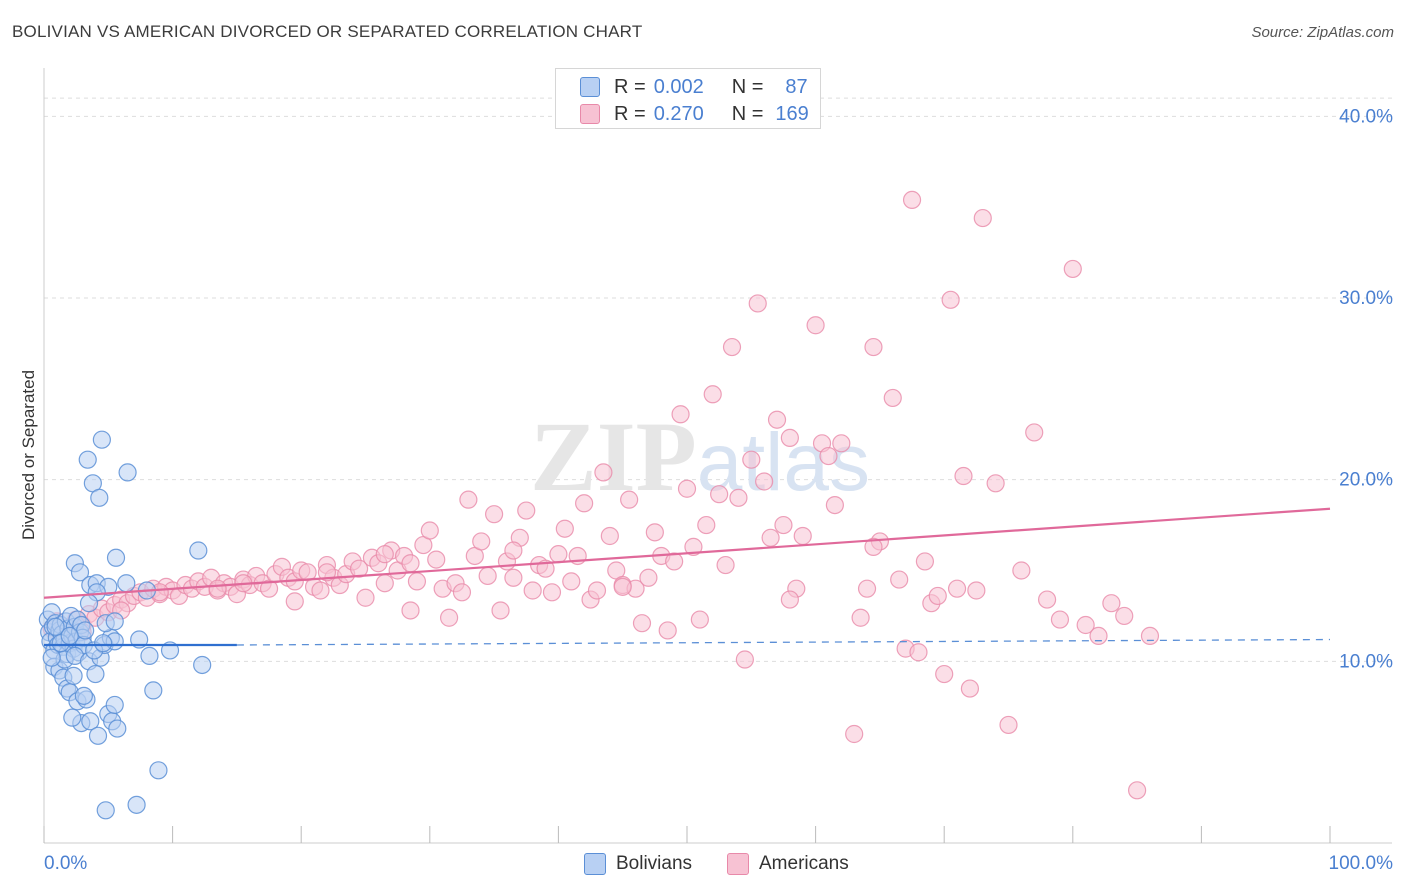 This screenshot has height=892, width=1406. I want to click on x-tick-label: 100.0%, so click(1361, 863).